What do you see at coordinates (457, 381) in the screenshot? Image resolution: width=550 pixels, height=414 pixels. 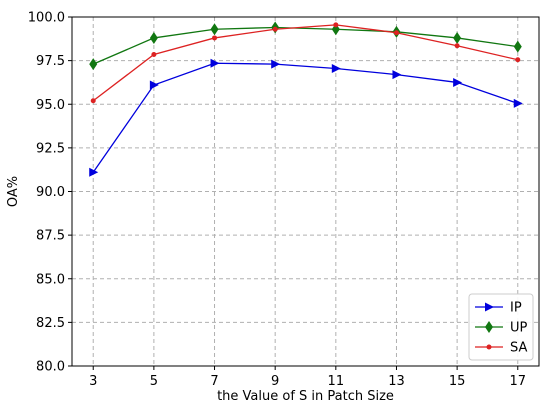 I see `x-tick-label: 15` at bounding box center [457, 381].